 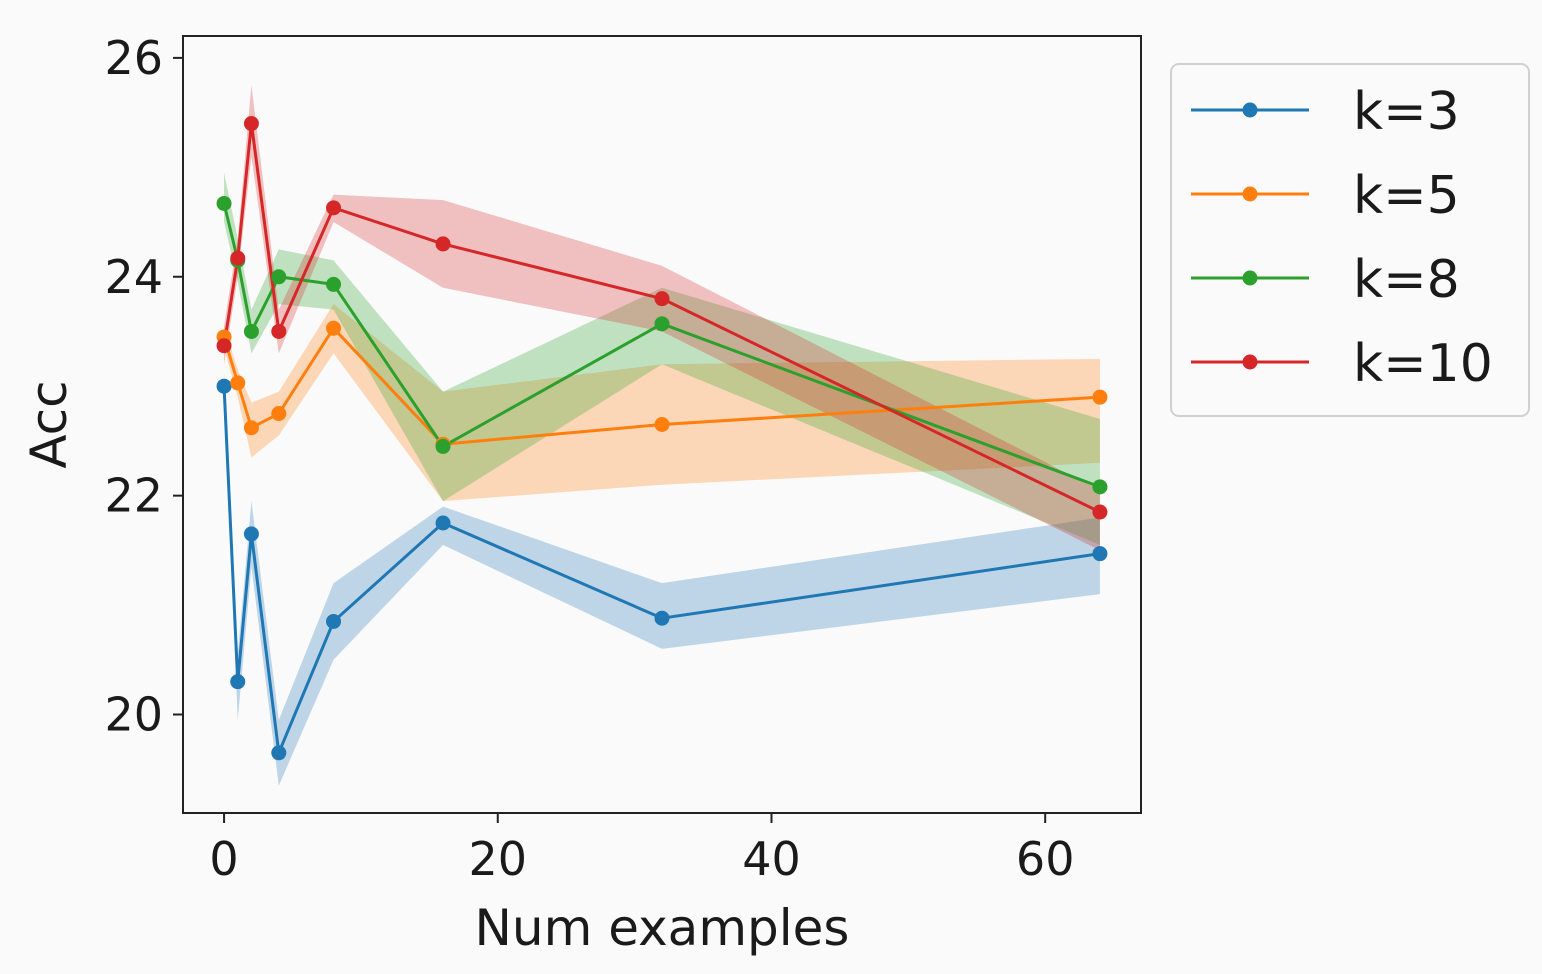 I want to click on series-line, so click(x=661, y=386).